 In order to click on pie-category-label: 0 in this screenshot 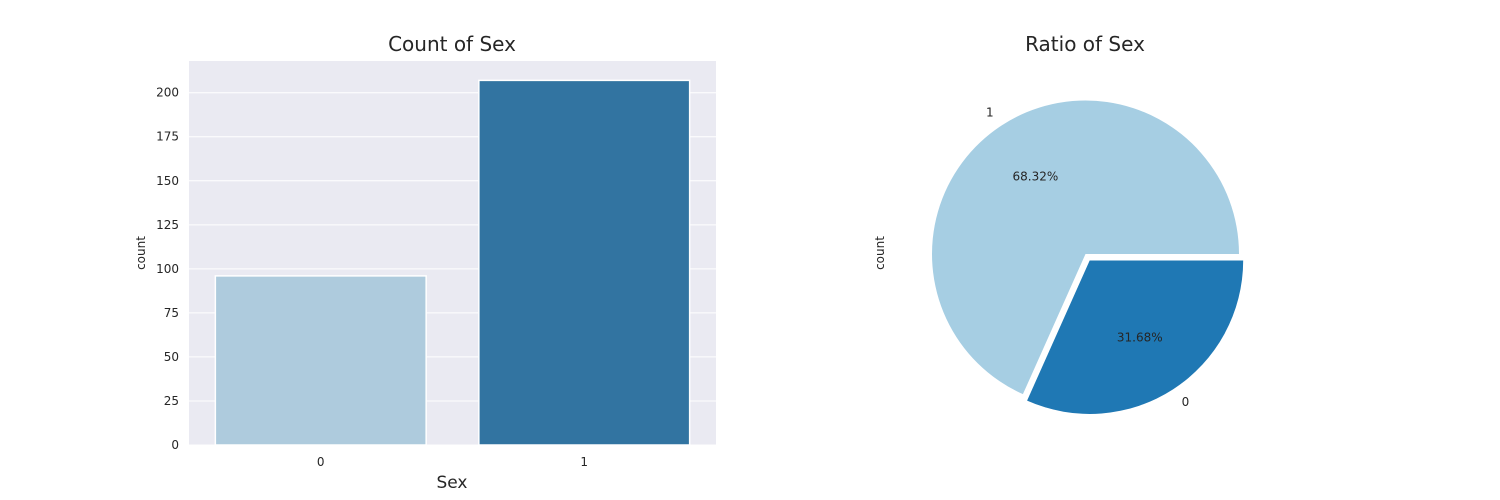, I will do `click(1186, 402)`.